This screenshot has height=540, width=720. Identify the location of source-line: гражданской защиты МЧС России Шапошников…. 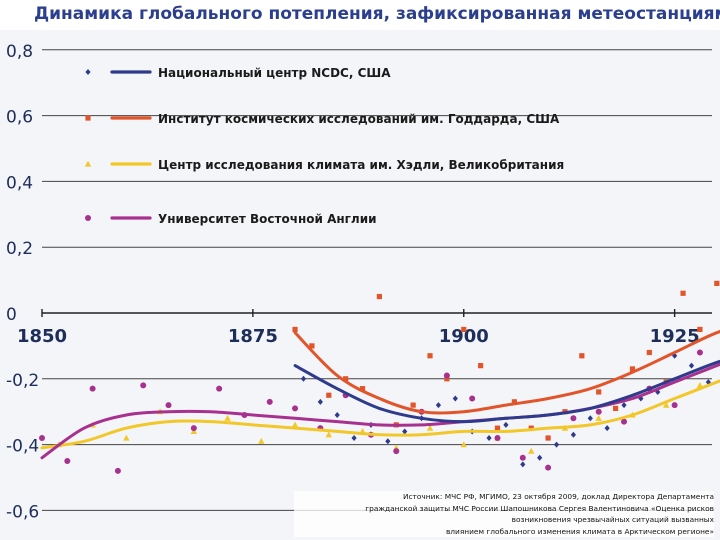
(539, 508).